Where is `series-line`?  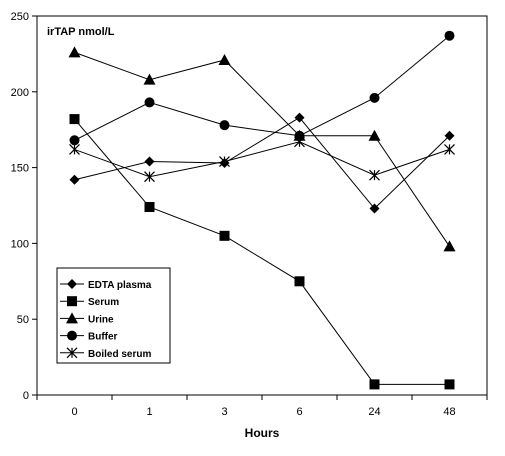
series-line is located at coordinates (262, 159).